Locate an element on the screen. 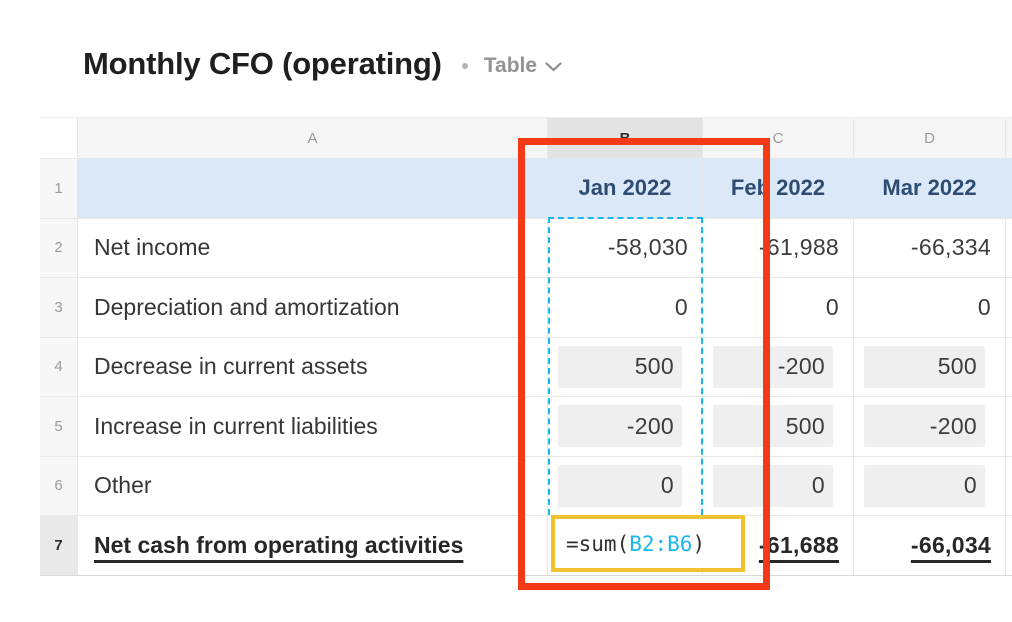 This screenshot has height=622, width=1012. cell-e7 is located at coordinates (1009, 545).